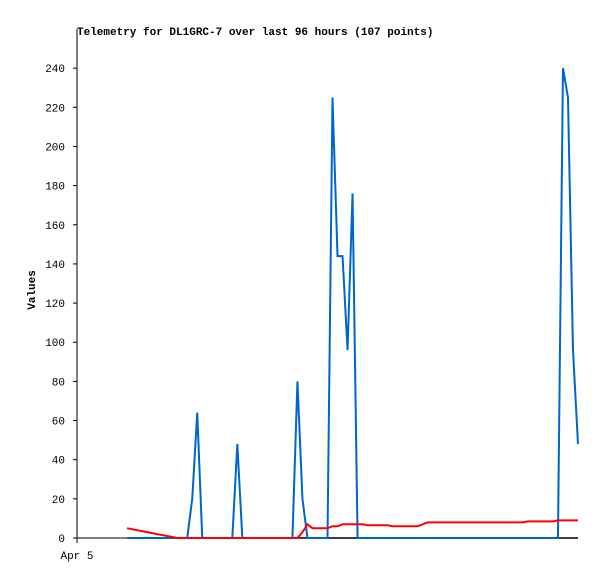  What do you see at coordinates (55, 188) in the screenshot?
I see `y-tick-label: 180` at bounding box center [55, 188].